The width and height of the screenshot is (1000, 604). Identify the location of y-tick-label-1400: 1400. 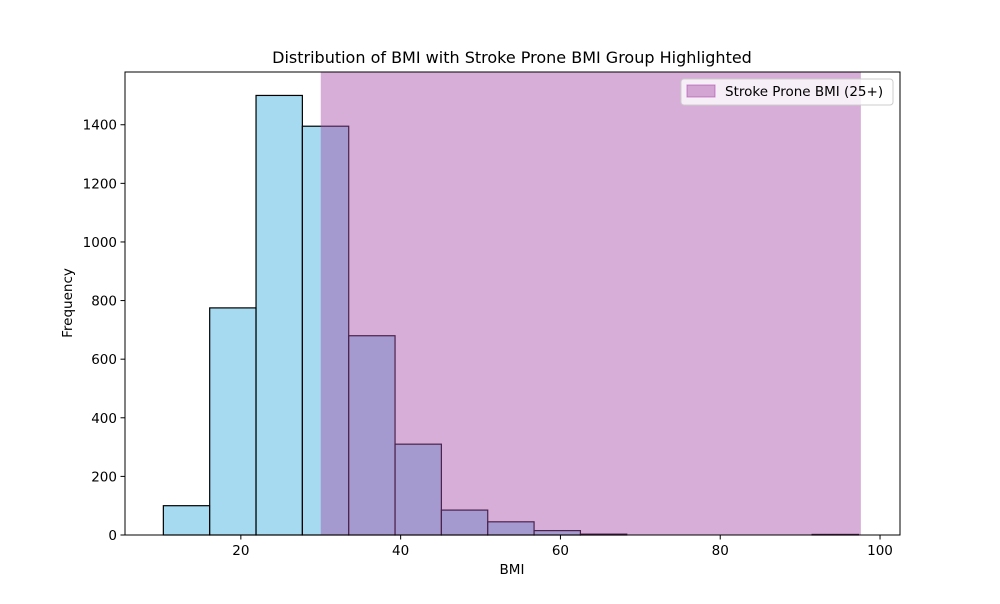
(100, 126).